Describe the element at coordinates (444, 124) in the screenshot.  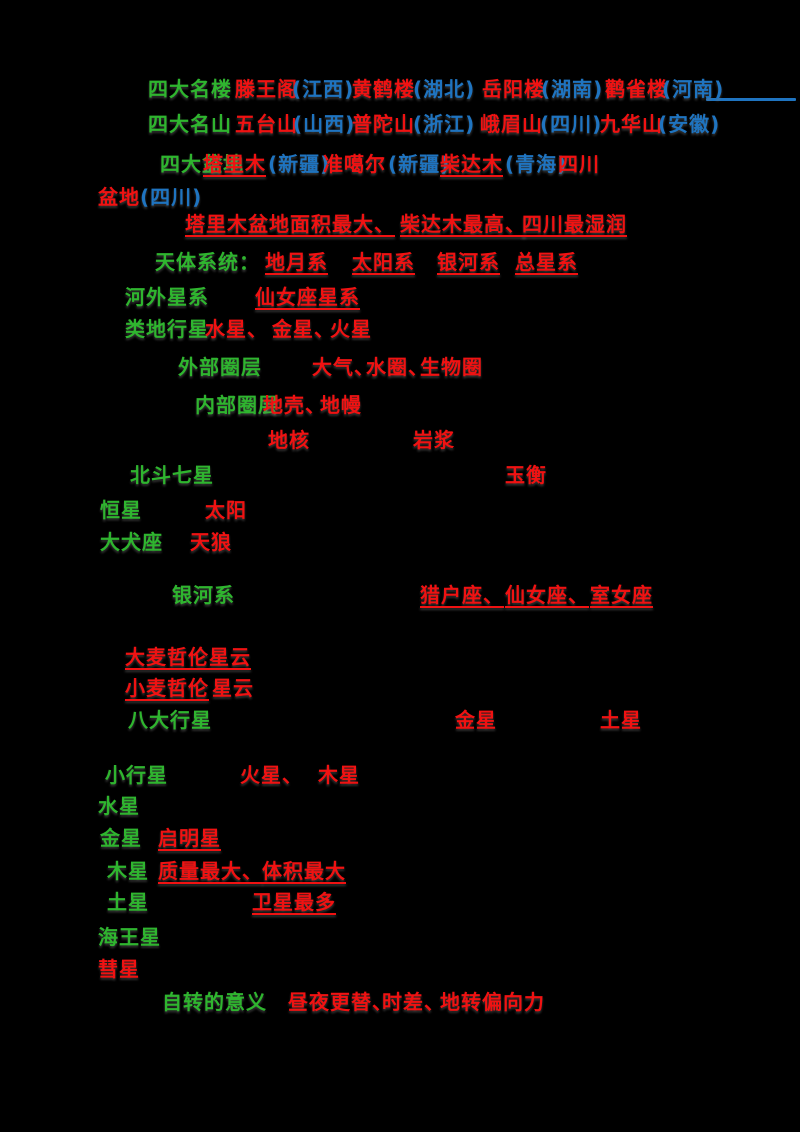
I see `row-mountains-segment-4: (浙江)` at that location.